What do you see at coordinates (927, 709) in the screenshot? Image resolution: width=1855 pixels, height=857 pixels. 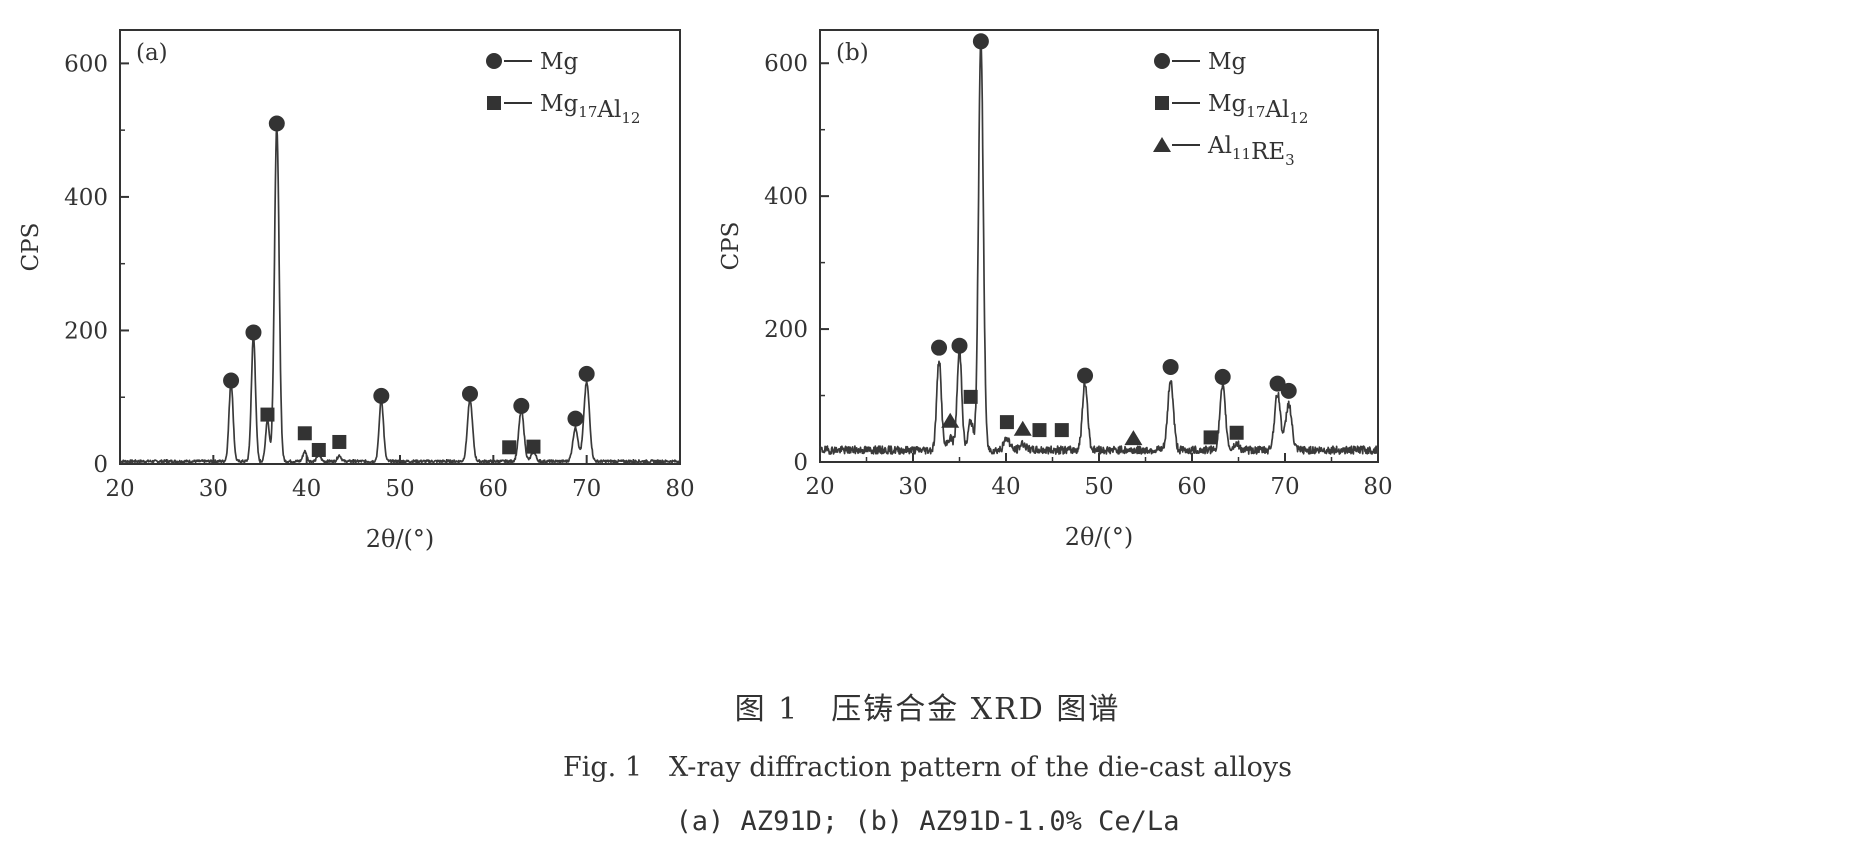 I see `caption-chinese: 图 1 压铸合金 XRD 图谱` at bounding box center [927, 709].